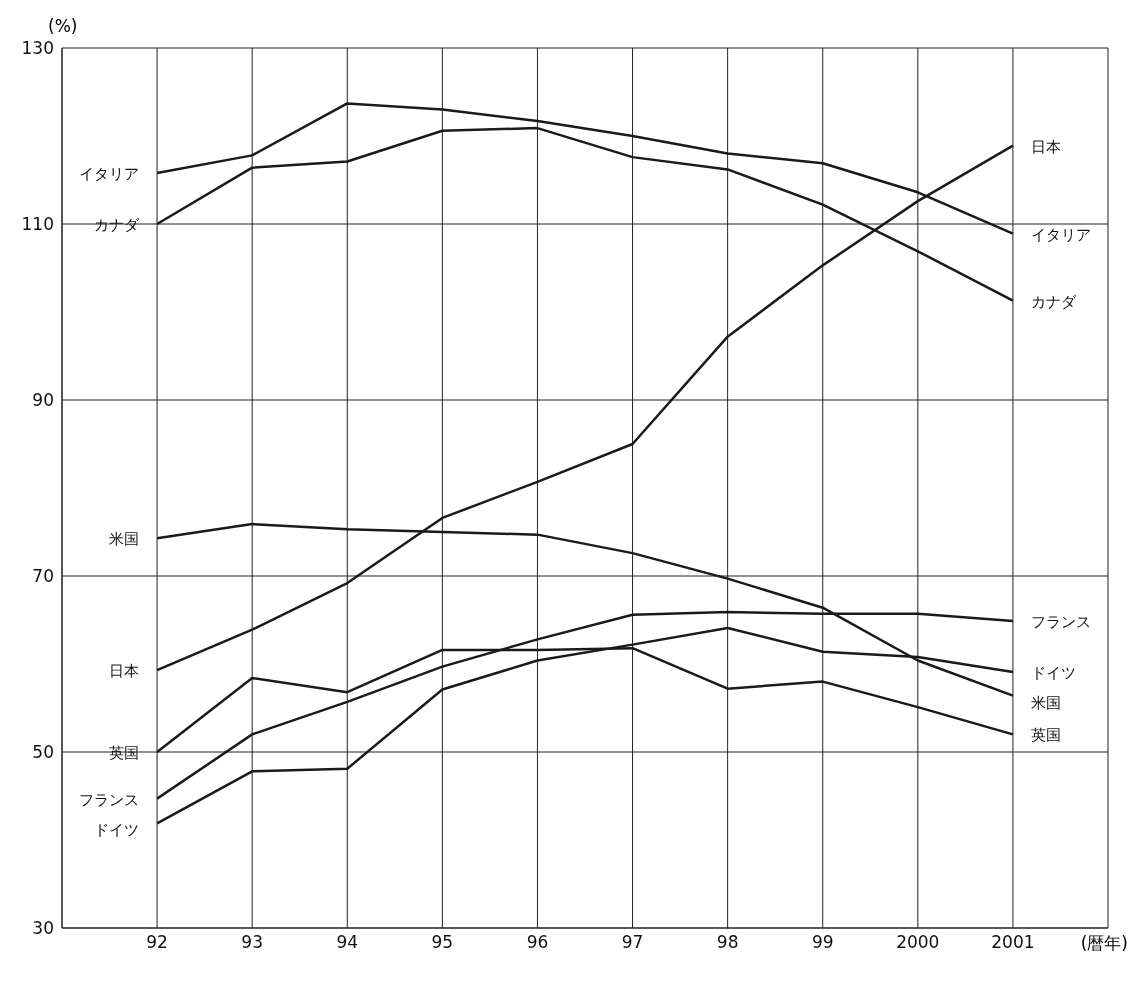 This screenshot has width=1139, height=983. I want to click on x-tick-label: 2000, so click(918, 942).